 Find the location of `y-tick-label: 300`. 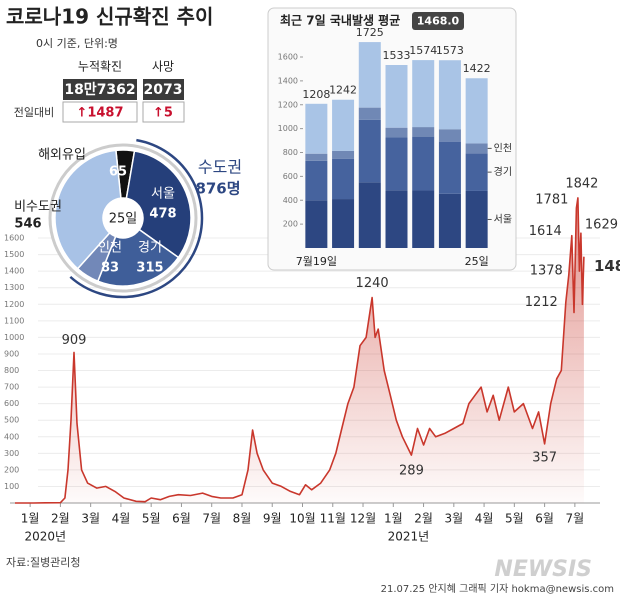

y-tick-label: 300 is located at coordinates (11, 453).